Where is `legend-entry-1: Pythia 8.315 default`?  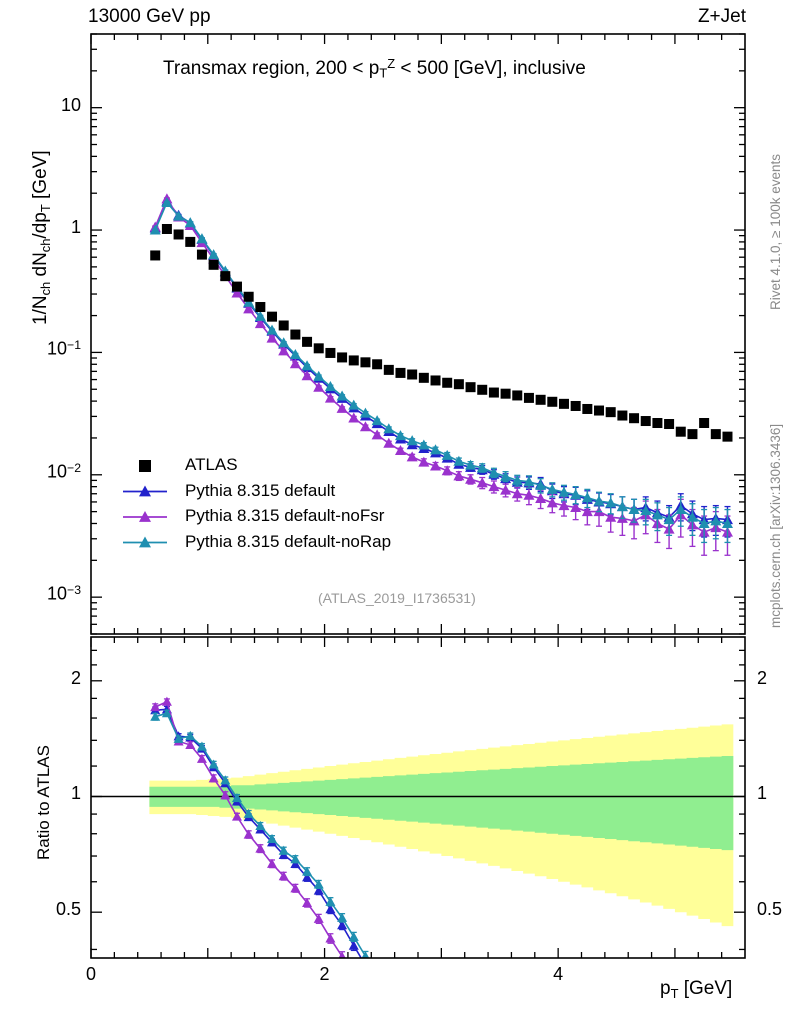 legend-entry-1: Pythia 8.315 default is located at coordinates (260, 490).